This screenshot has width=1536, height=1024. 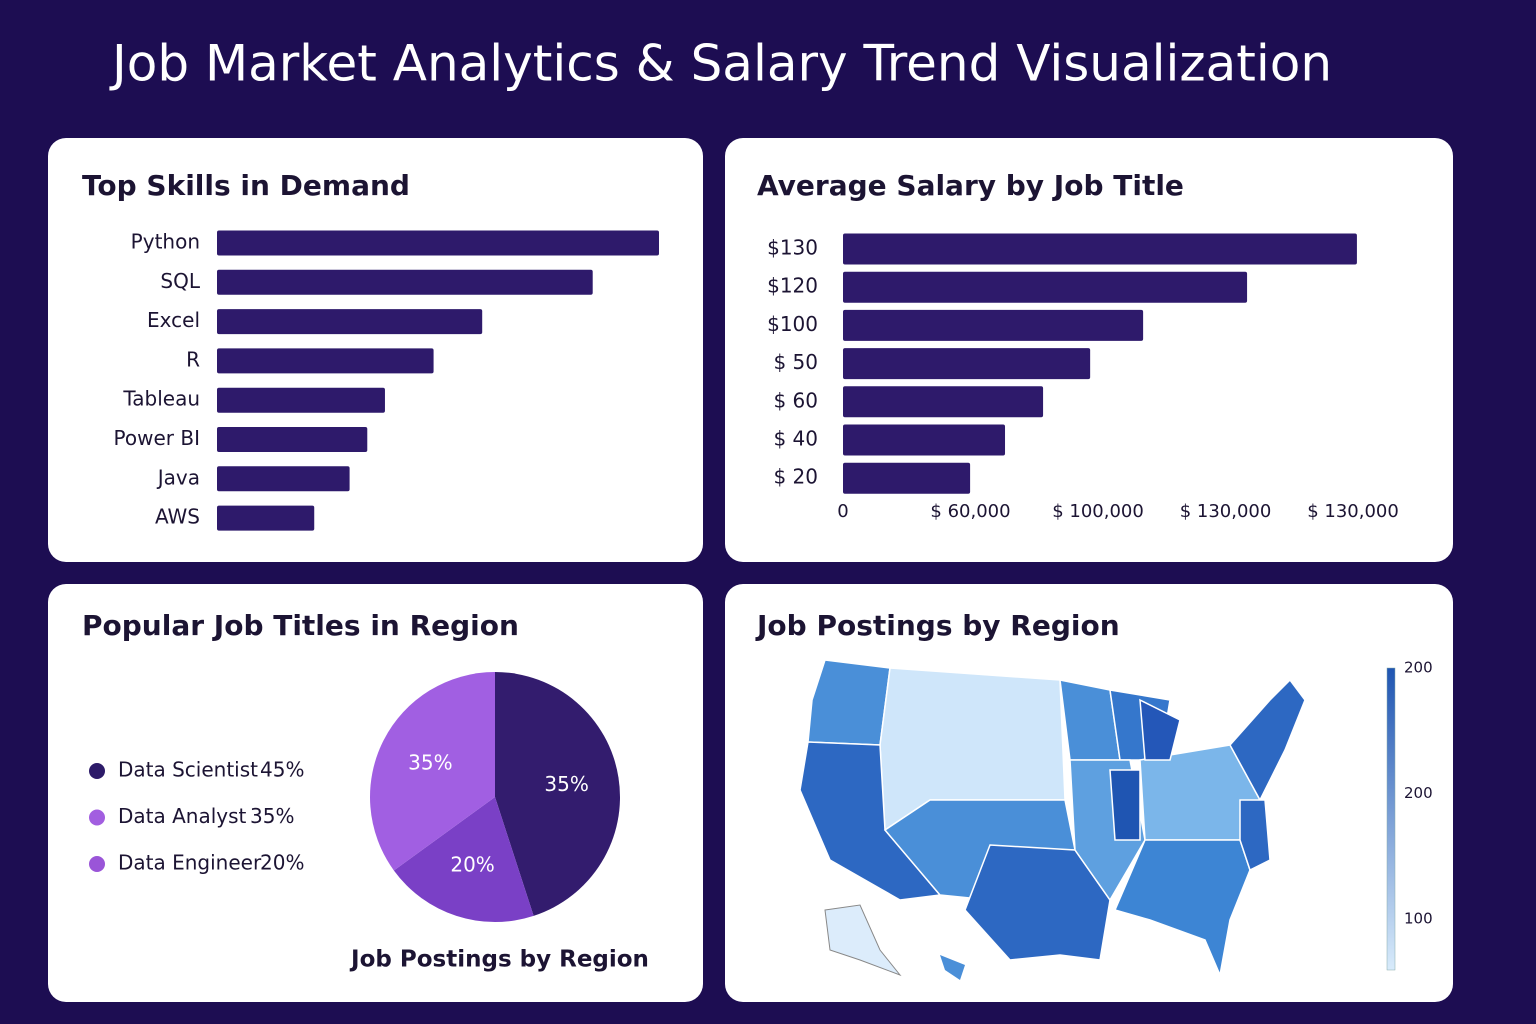 What do you see at coordinates (795, 400) in the screenshot?
I see `y-tick-label: $ 60` at bounding box center [795, 400].